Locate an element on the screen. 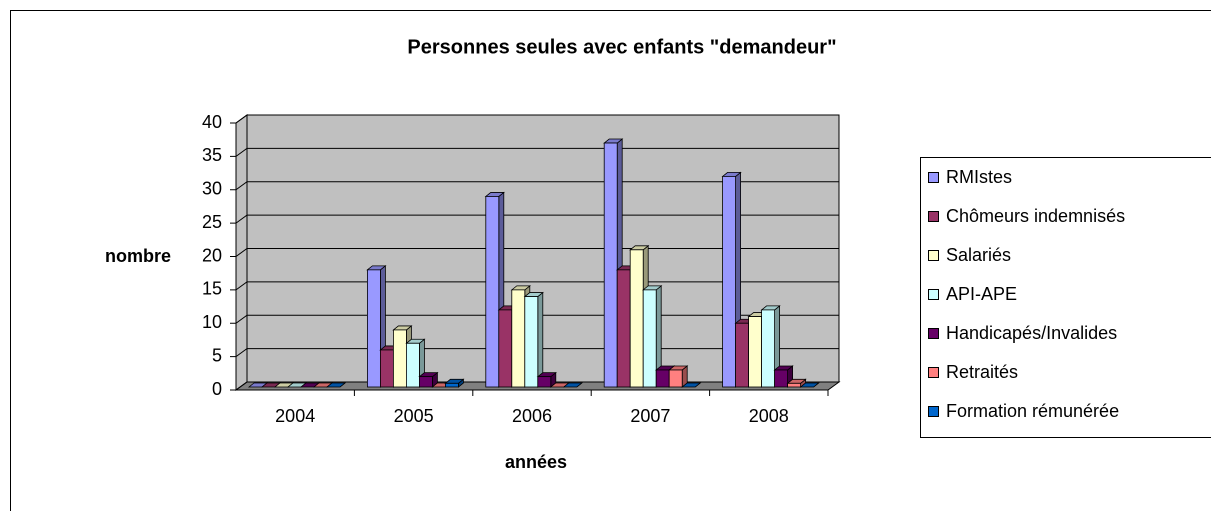 The image size is (1211, 511). y-tick-label: 25 is located at coordinates (212, 222).